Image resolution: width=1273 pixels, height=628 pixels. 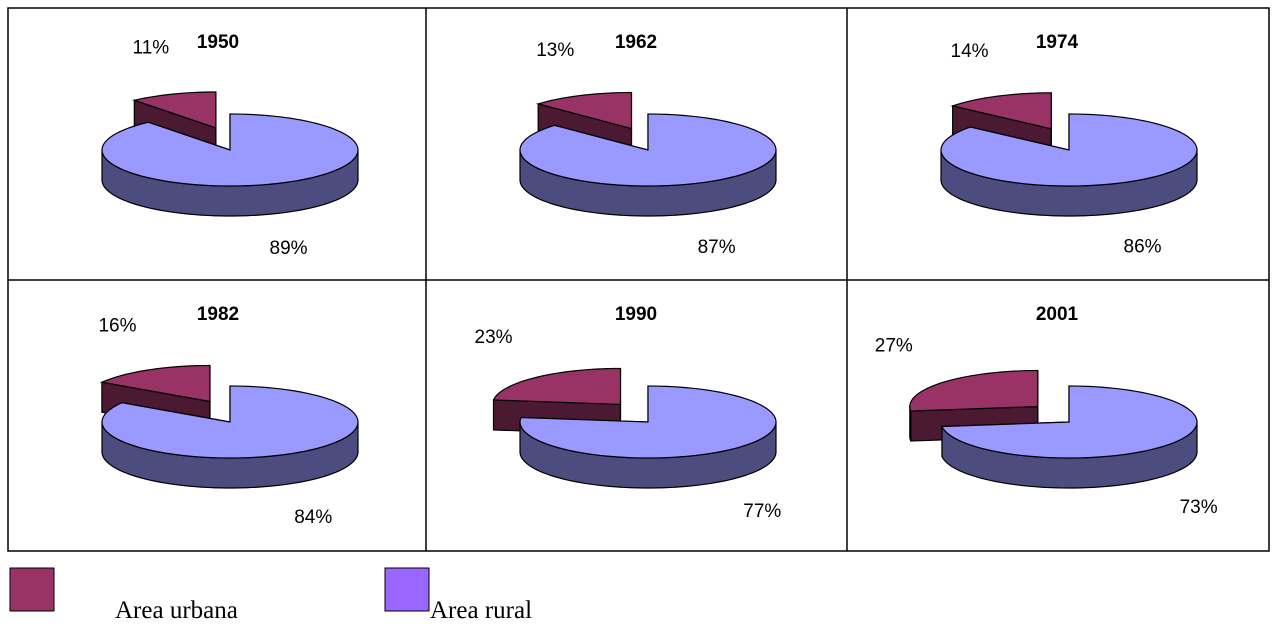 I want to click on chart-title: 1974, so click(x=1057, y=42).